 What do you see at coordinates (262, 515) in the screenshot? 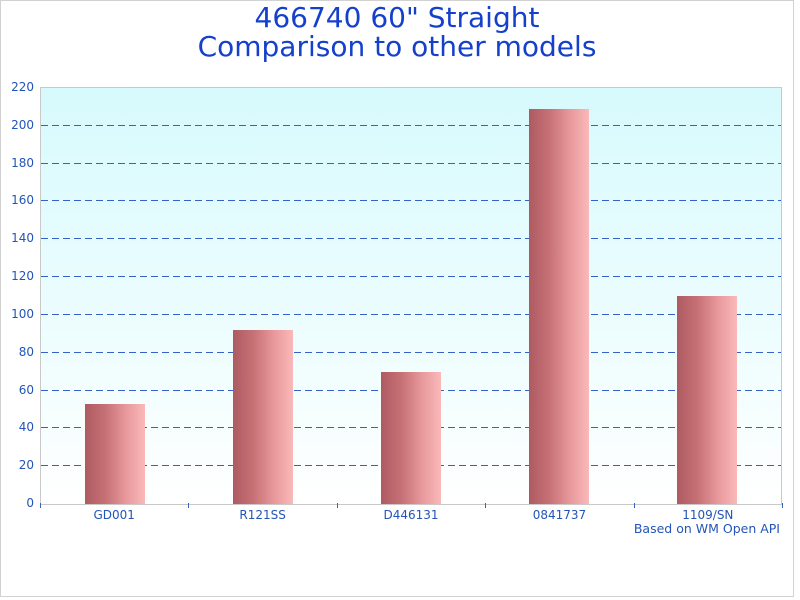
I see `x-axis-label: R121SS` at bounding box center [262, 515].